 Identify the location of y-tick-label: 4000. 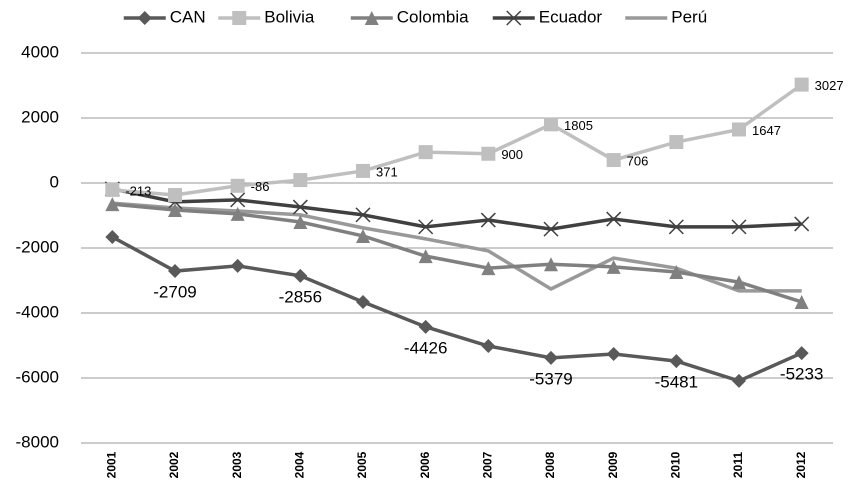
(40, 51).